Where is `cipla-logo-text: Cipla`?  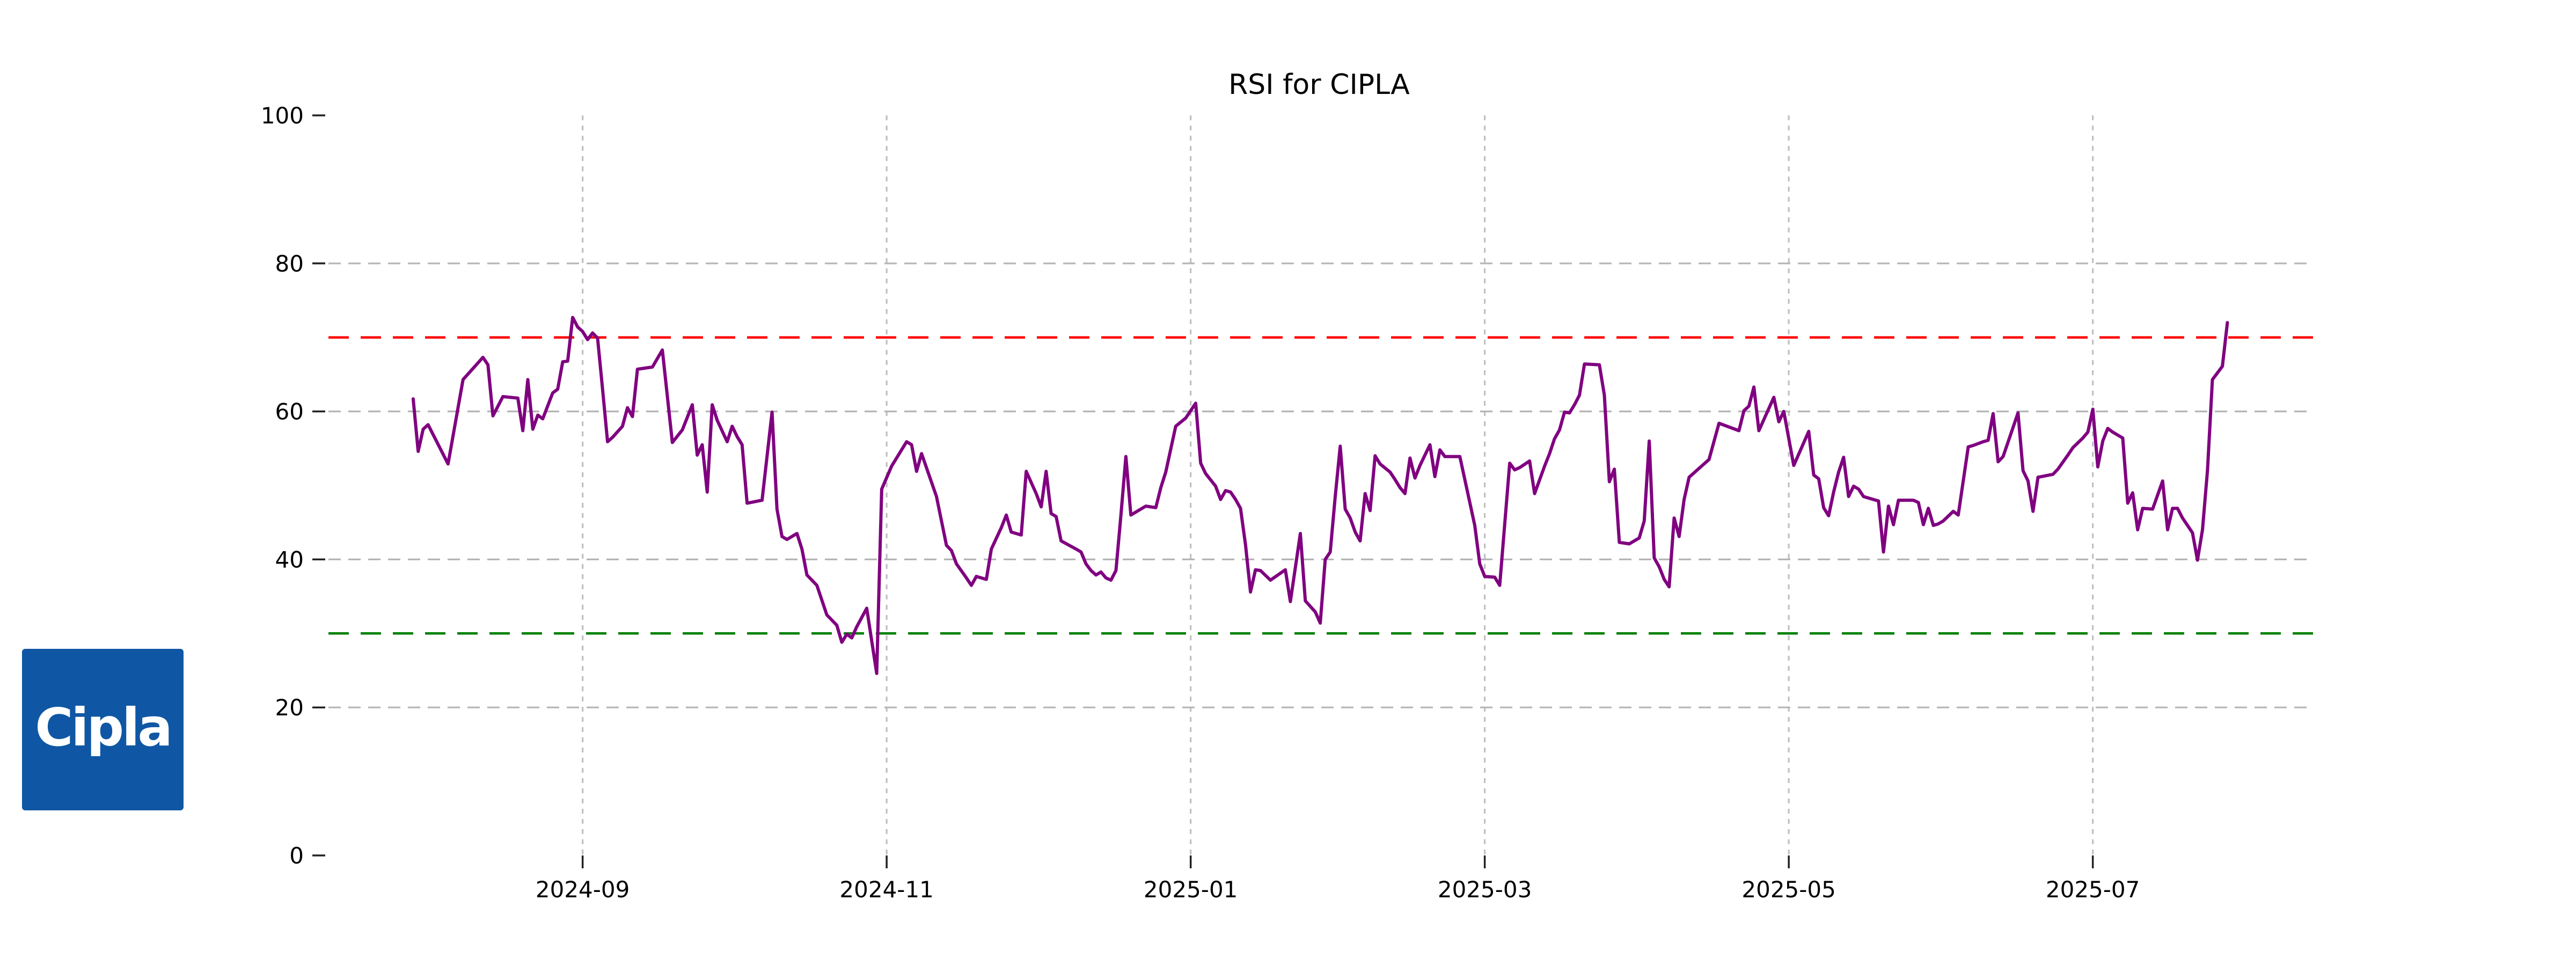
cipla-logo-text: Cipla is located at coordinates (104, 727).